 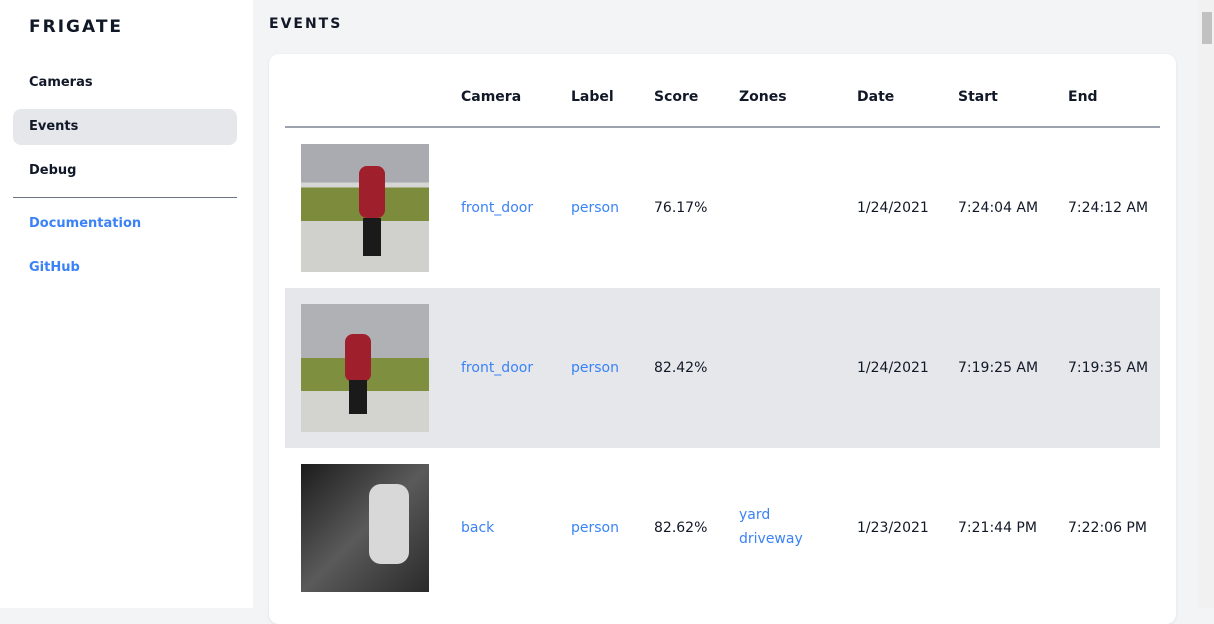 I want to click on sidebar-item-debug: Debug, so click(x=53, y=170).